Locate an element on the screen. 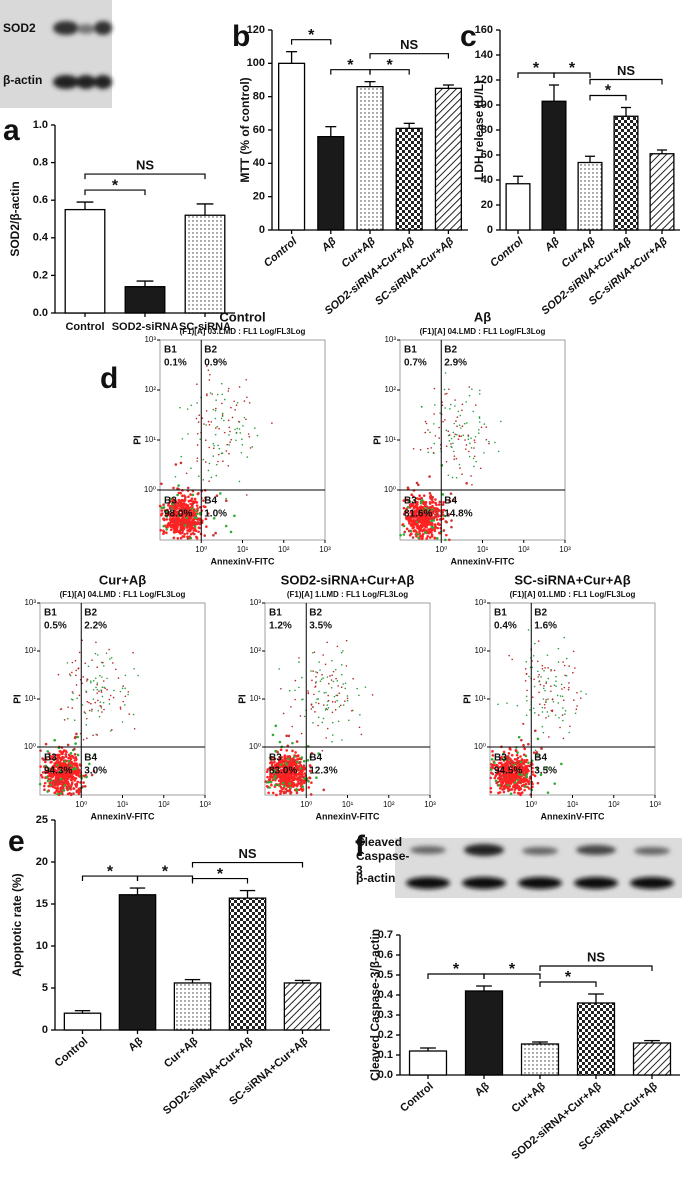  y-tick-label: 25 is located at coordinates (42, 820).